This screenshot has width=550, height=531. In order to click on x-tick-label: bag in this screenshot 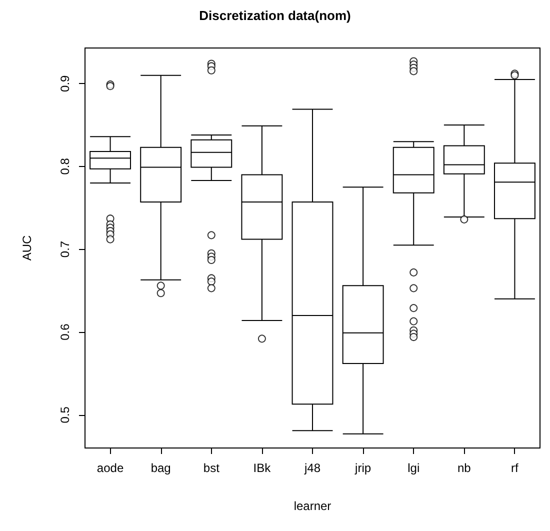, I will do `click(160, 468)`.